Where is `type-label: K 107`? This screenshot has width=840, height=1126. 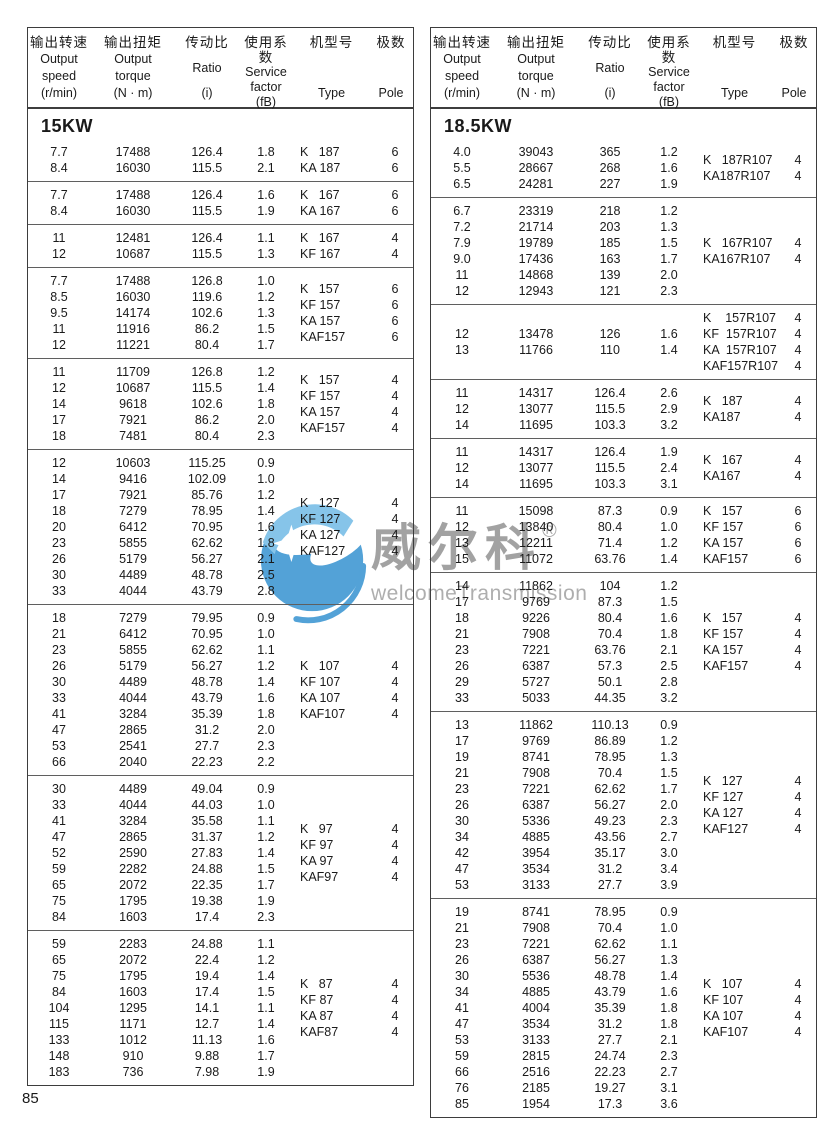
type-label: K 107 is located at coordinates (320, 666).